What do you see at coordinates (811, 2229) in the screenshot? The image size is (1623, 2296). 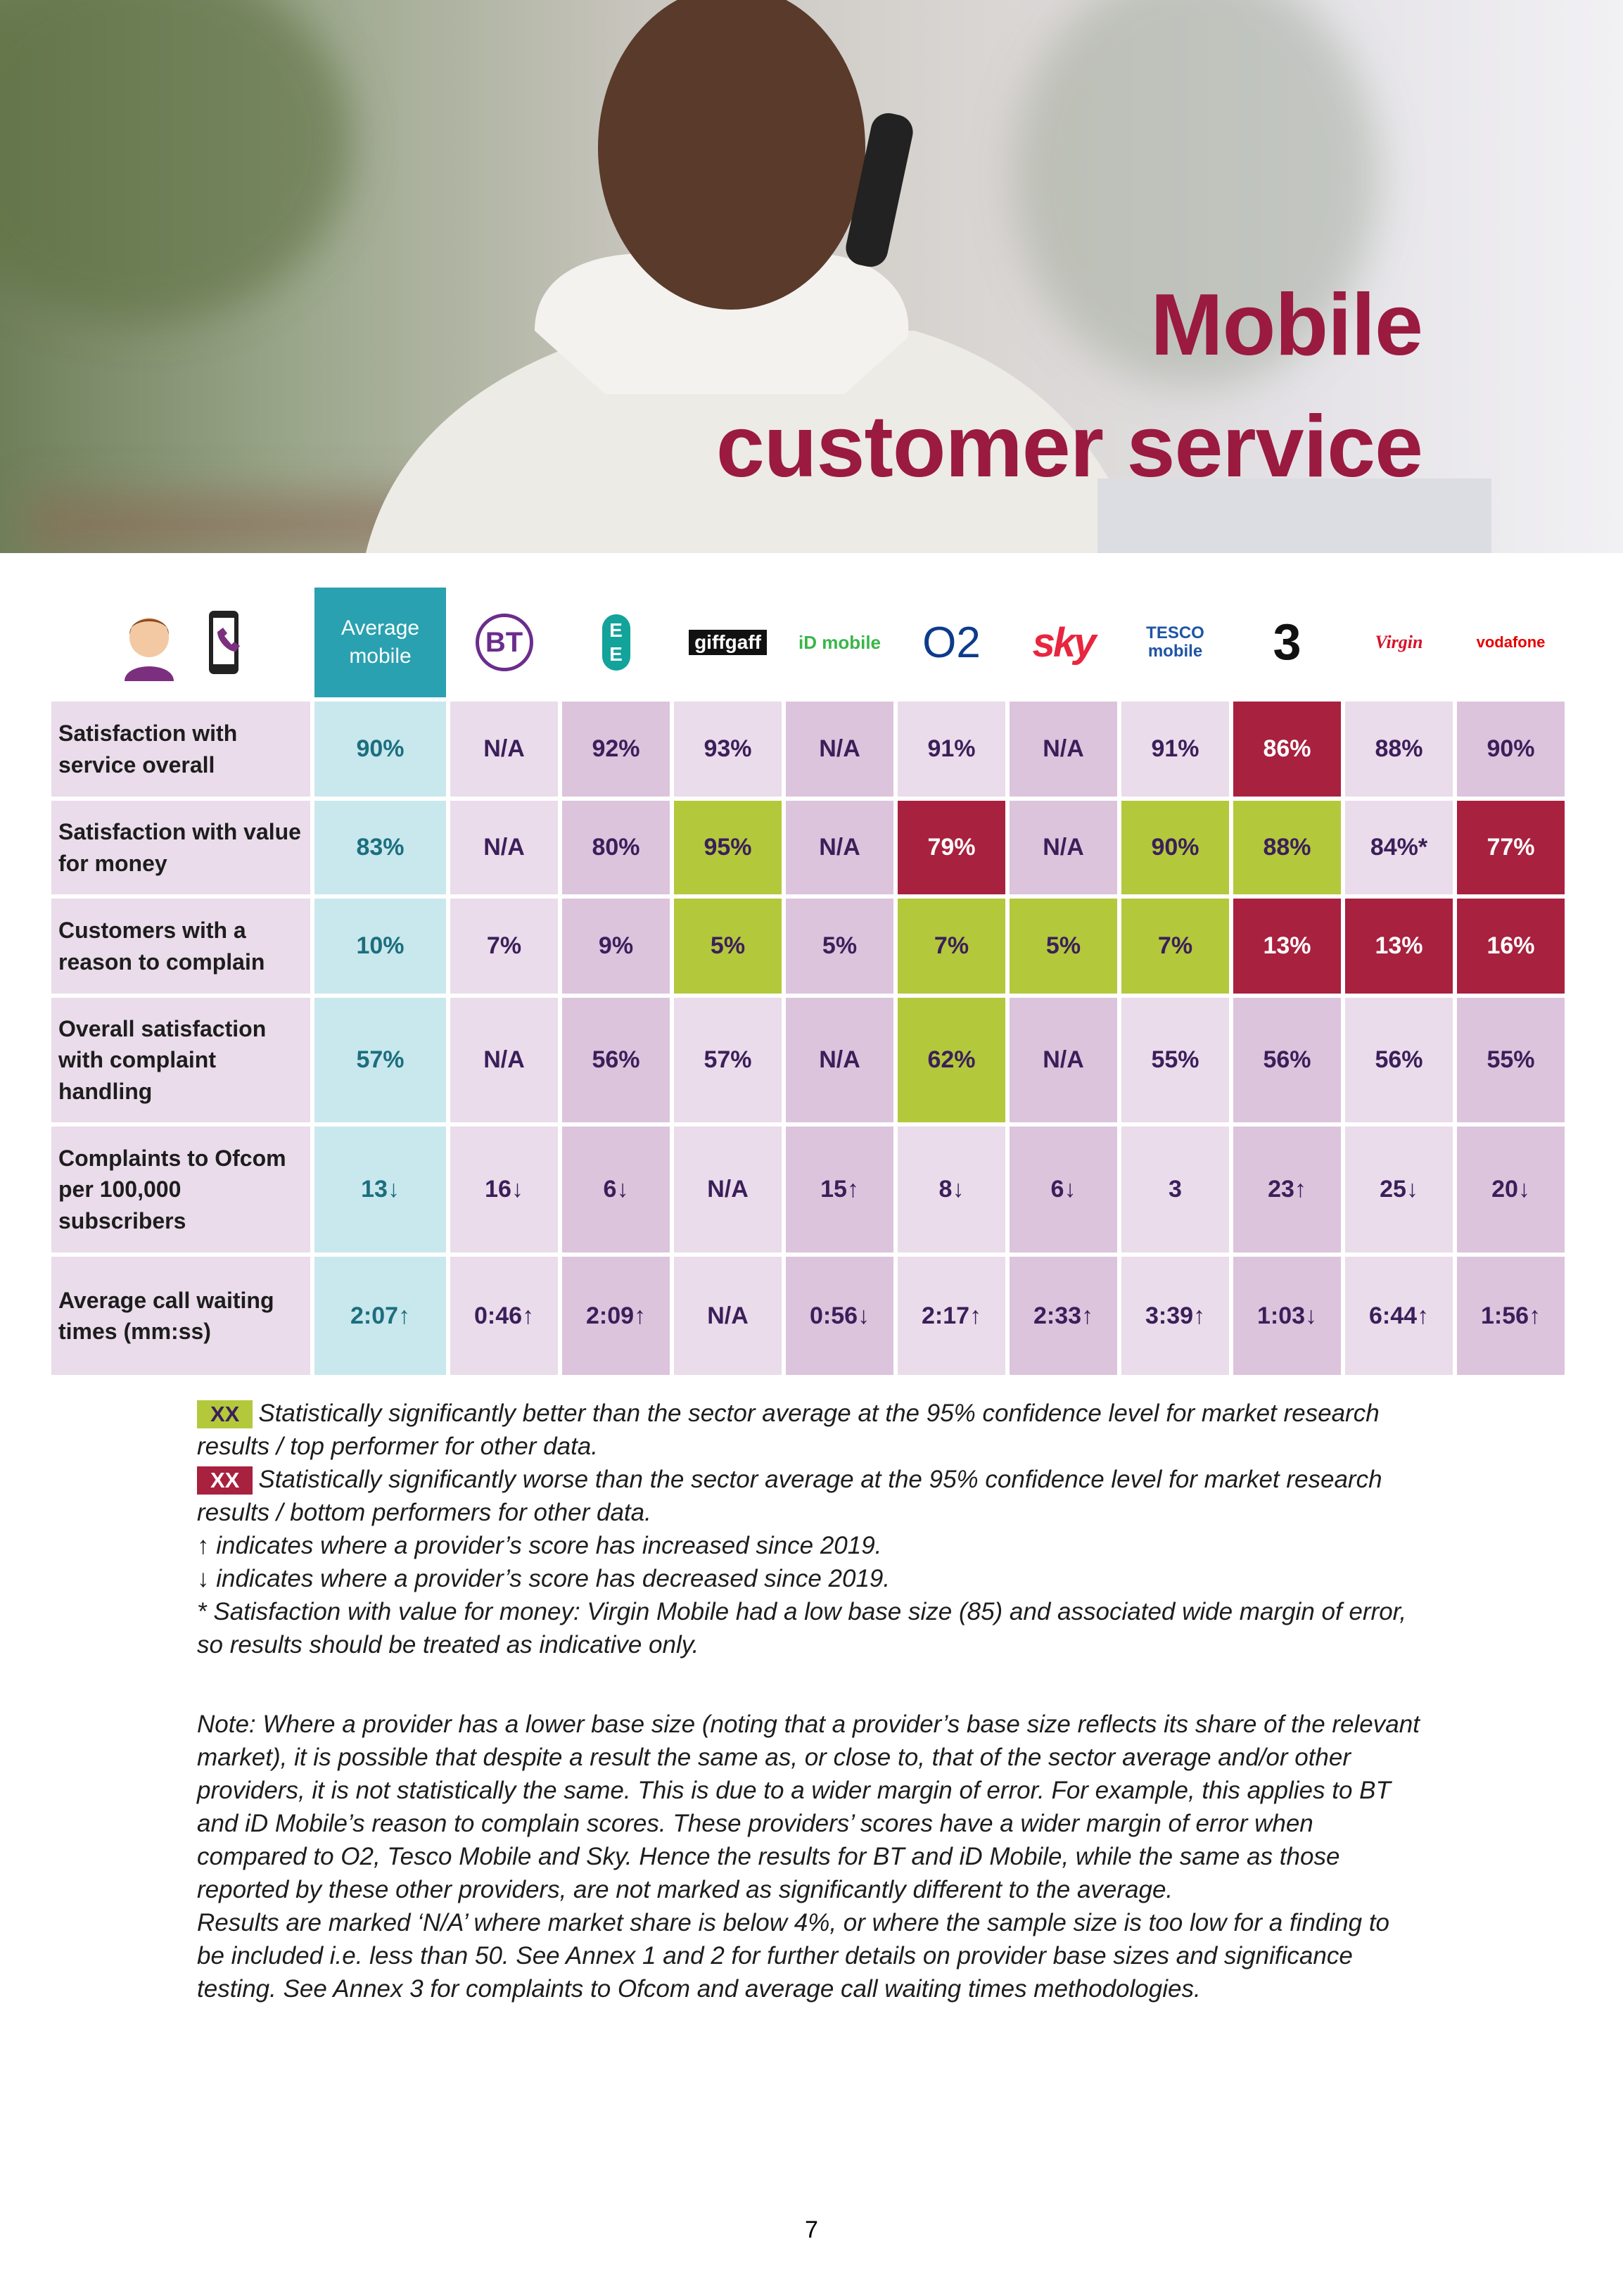 I see `page-number: 7` at bounding box center [811, 2229].